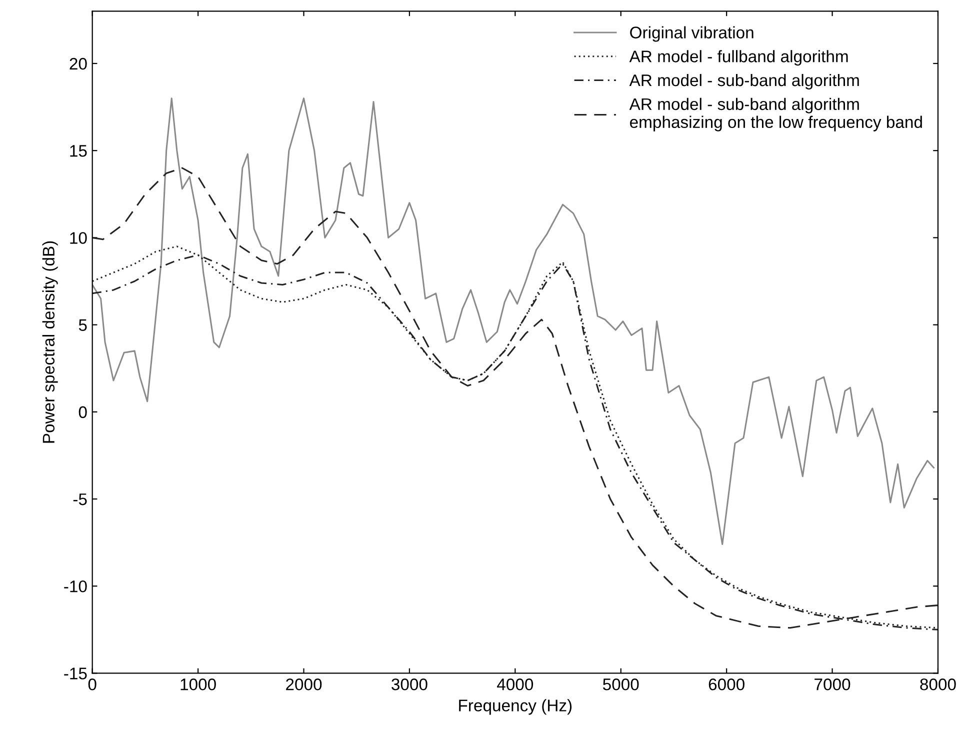  What do you see at coordinates (938, 684) in the screenshot?
I see `x-tick-label: 8000` at bounding box center [938, 684].